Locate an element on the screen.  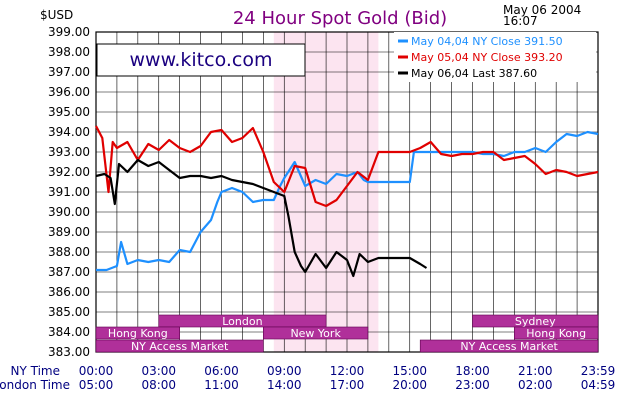
y-tick-label: 383.00 is located at coordinates (69, 352).